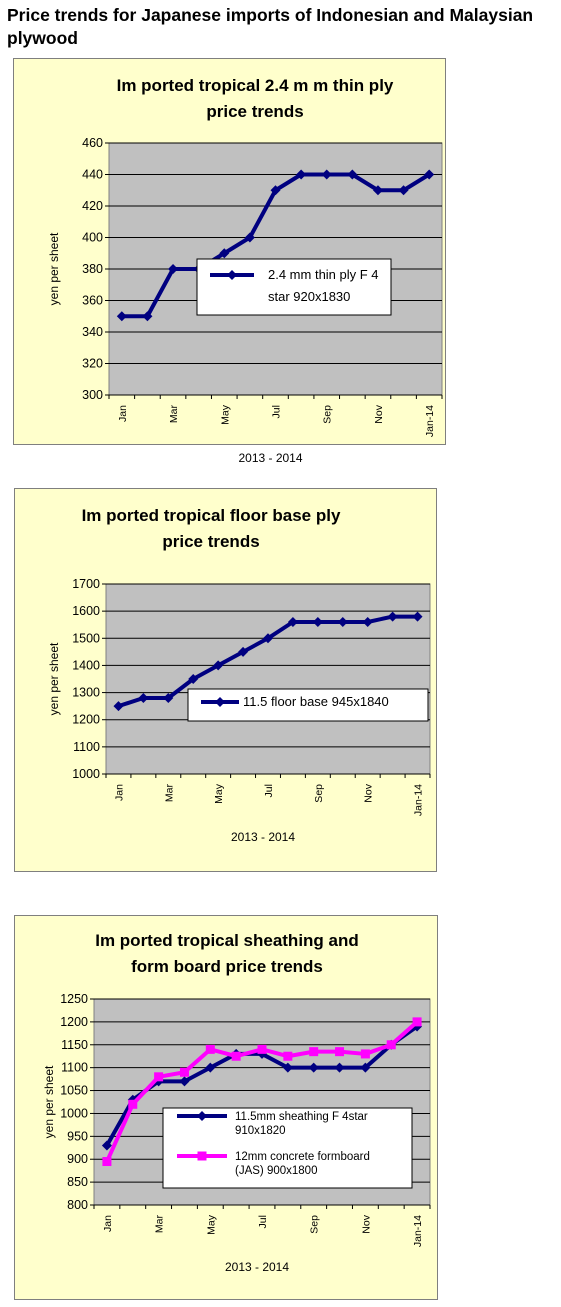  Describe the element at coordinates (92, 364) in the screenshot. I see `y-tick-label: 320` at that location.